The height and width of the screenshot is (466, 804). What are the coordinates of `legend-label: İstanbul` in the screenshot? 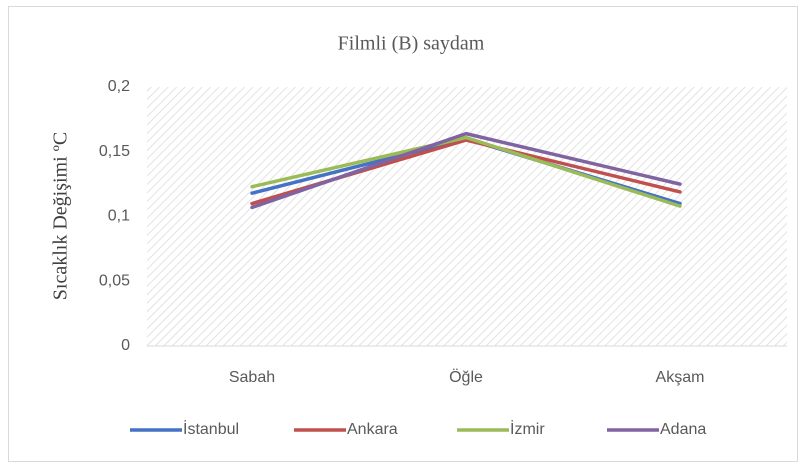 It's located at (211, 428).